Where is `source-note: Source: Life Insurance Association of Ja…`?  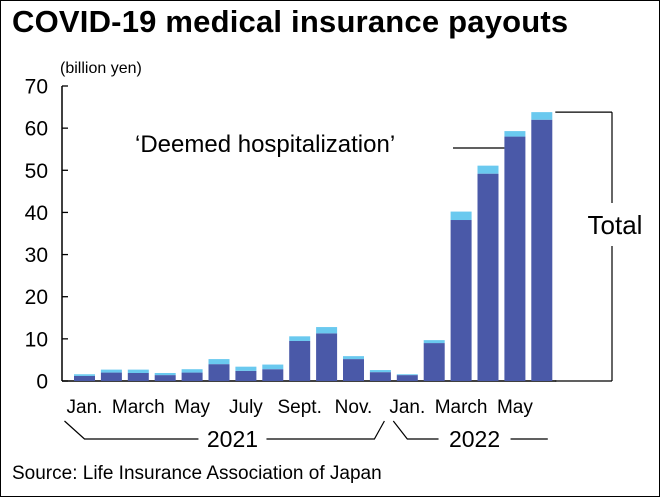 source-note: Source: Life Insurance Association of Ja… is located at coordinates (197, 473).